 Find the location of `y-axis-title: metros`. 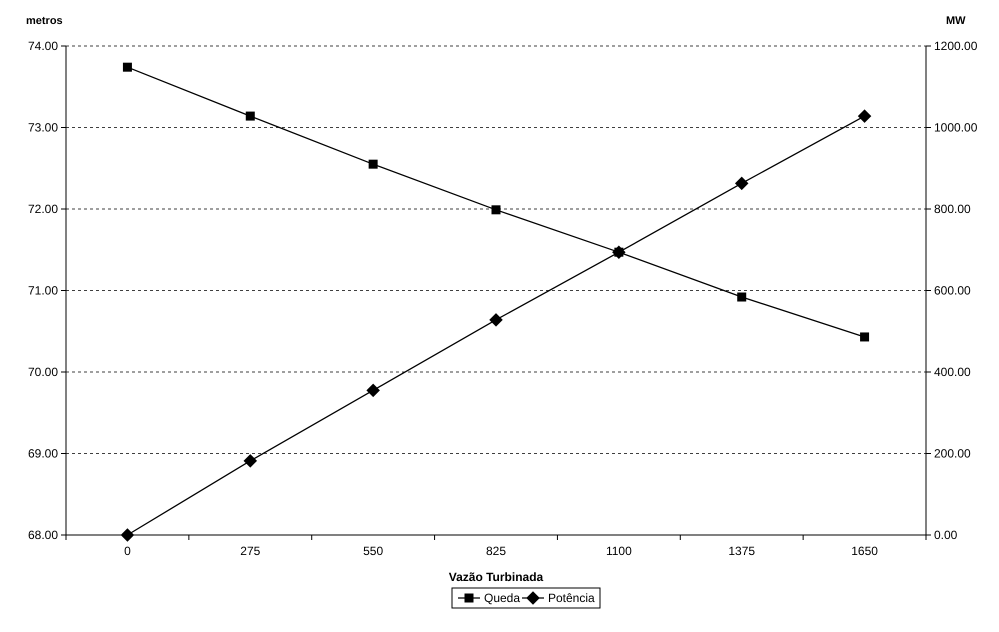

y-axis-title: metros is located at coordinates (44, 21).